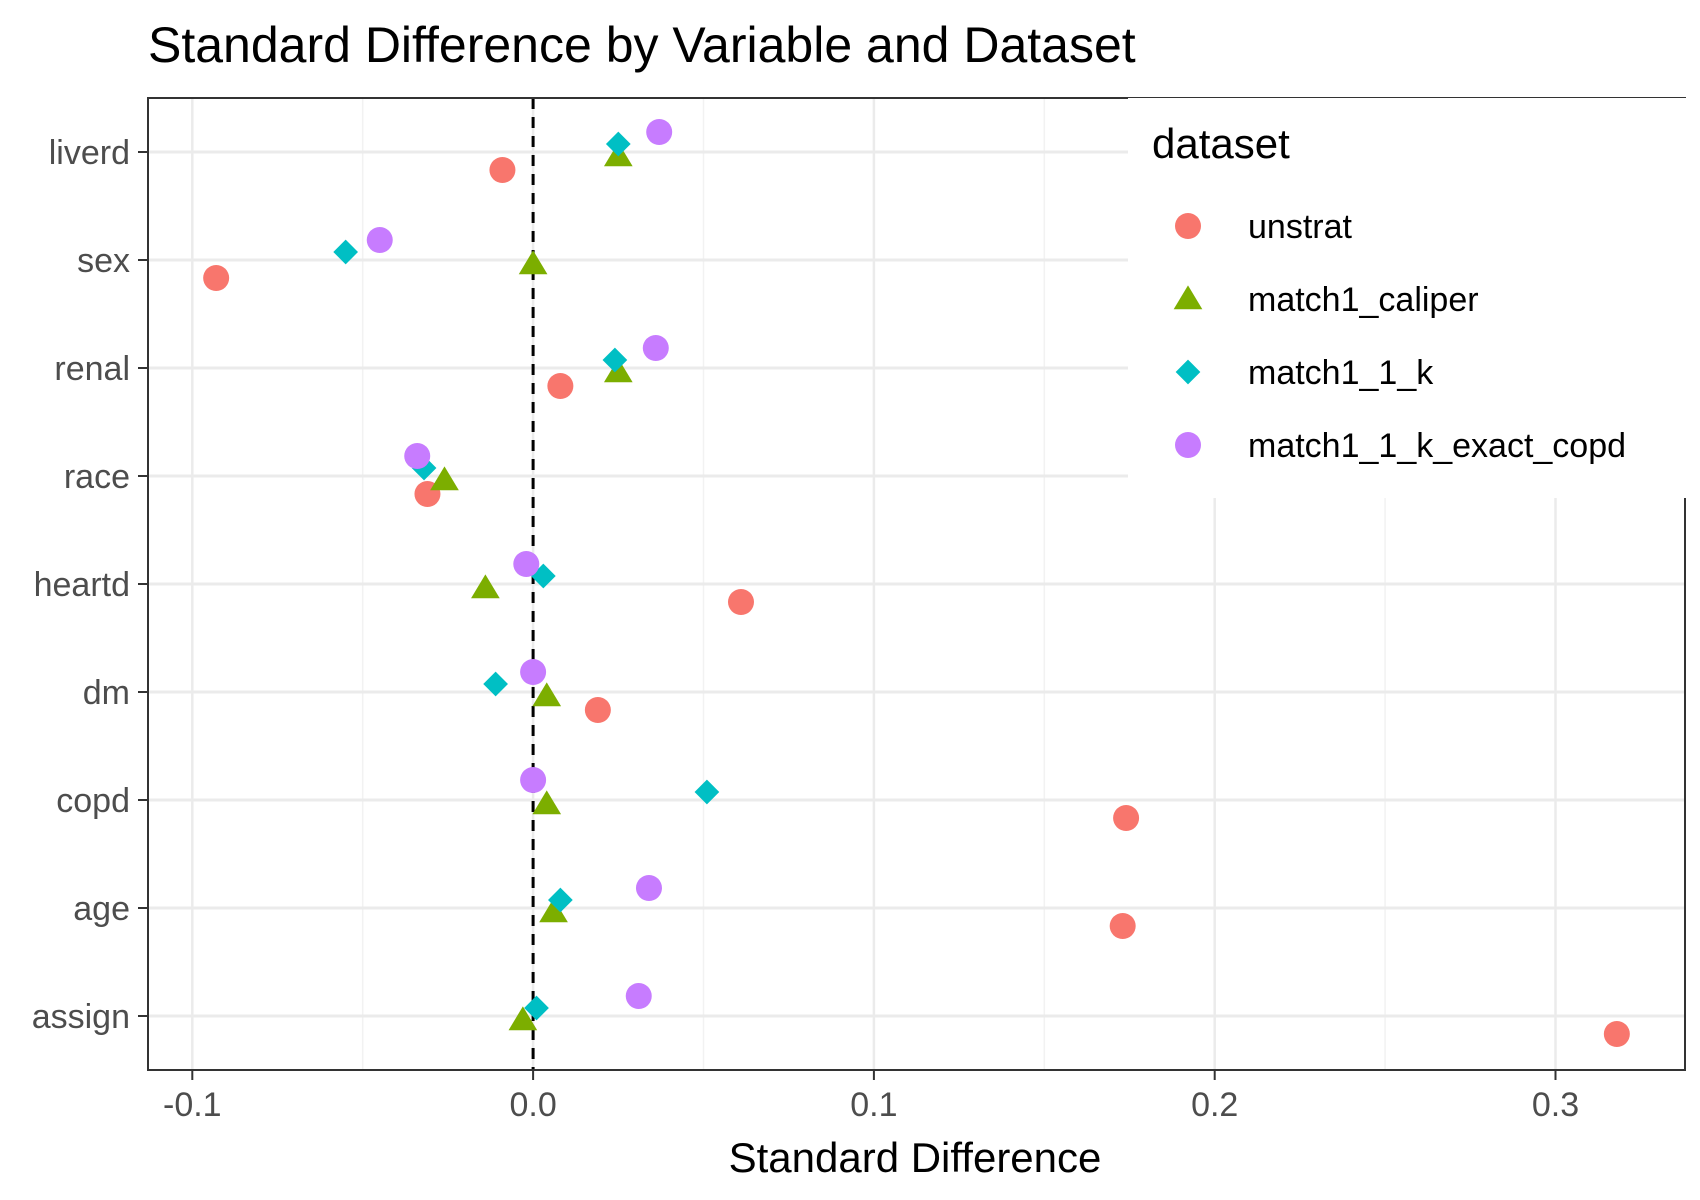 This screenshot has height=1200, width=1700. Describe the element at coordinates (97, 477) in the screenshot. I see `y-tick-label: race` at that location.